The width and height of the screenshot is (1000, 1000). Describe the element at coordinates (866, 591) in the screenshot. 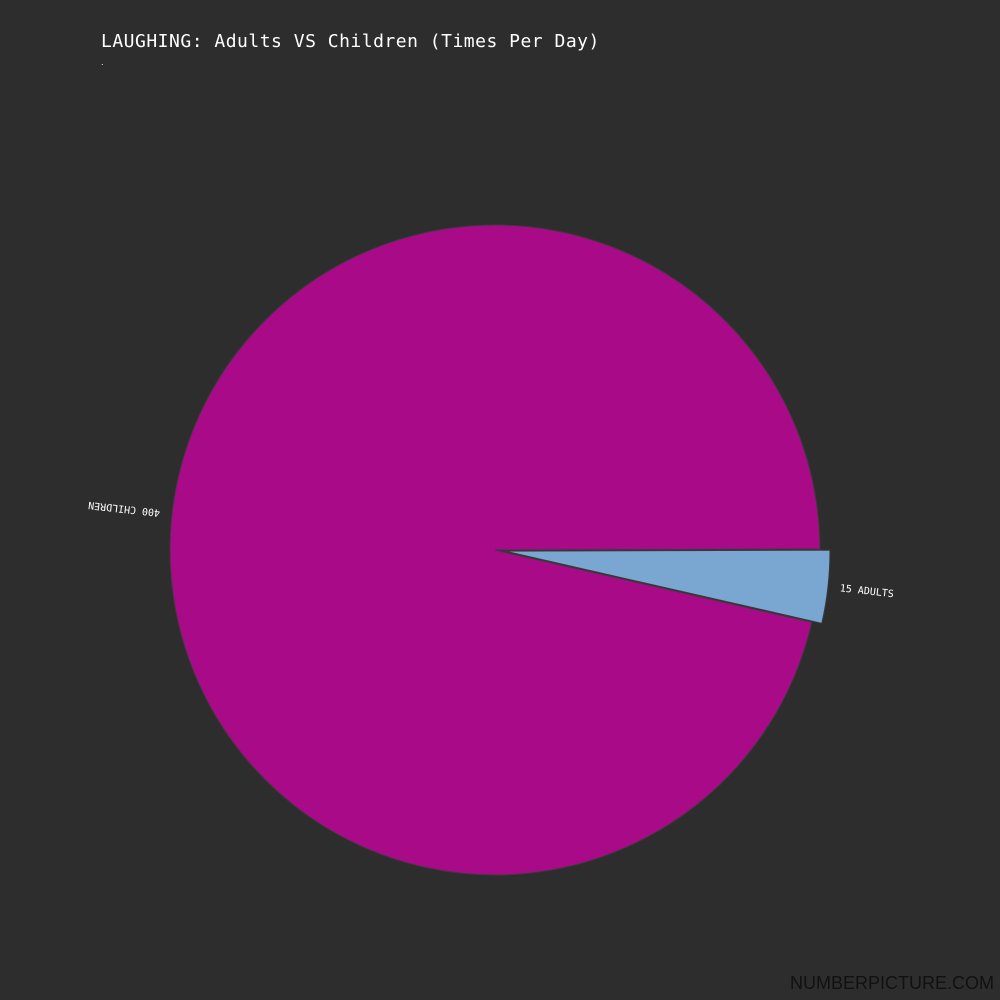

I see `pie-label-adults: 15 ADULTS` at that location.